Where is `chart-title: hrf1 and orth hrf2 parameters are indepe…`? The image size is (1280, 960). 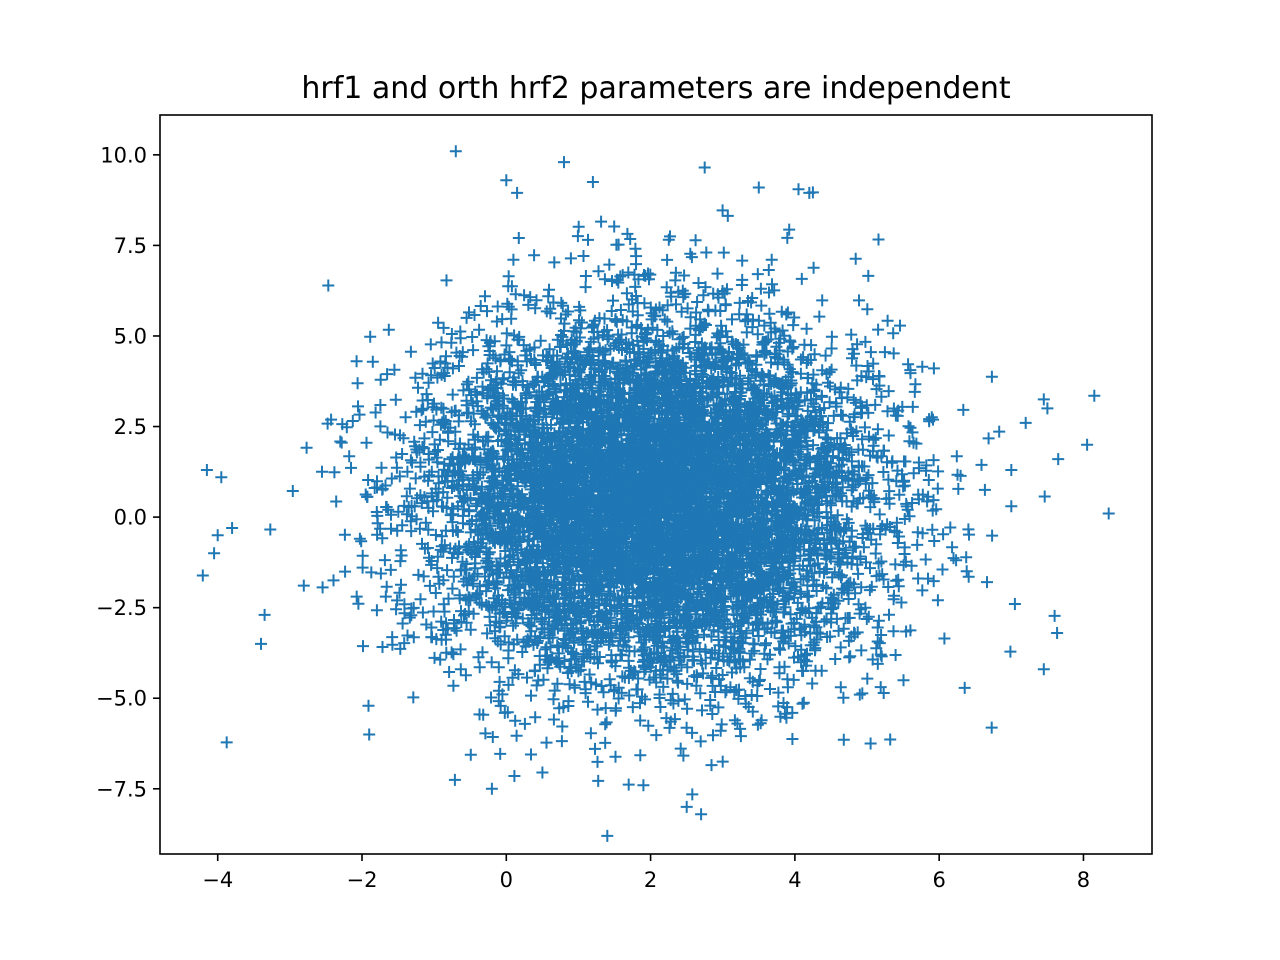
chart-title: hrf1 and orth hrf2 parameters are indepe… is located at coordinates (656, 88).